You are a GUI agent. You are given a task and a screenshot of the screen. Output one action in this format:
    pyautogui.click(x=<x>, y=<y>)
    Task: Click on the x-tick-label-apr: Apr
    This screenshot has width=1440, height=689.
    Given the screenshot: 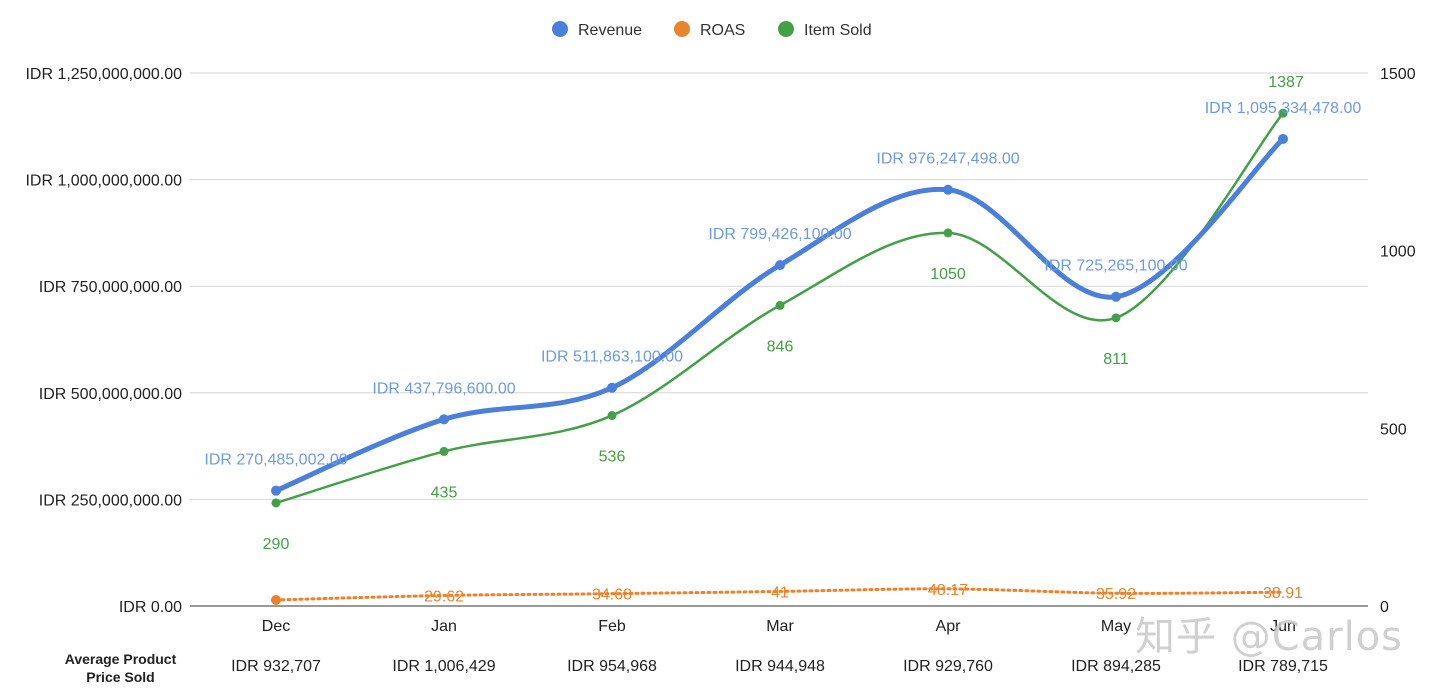 What is the action you would take?
    pyautogui.click(x=949, y=626)
    